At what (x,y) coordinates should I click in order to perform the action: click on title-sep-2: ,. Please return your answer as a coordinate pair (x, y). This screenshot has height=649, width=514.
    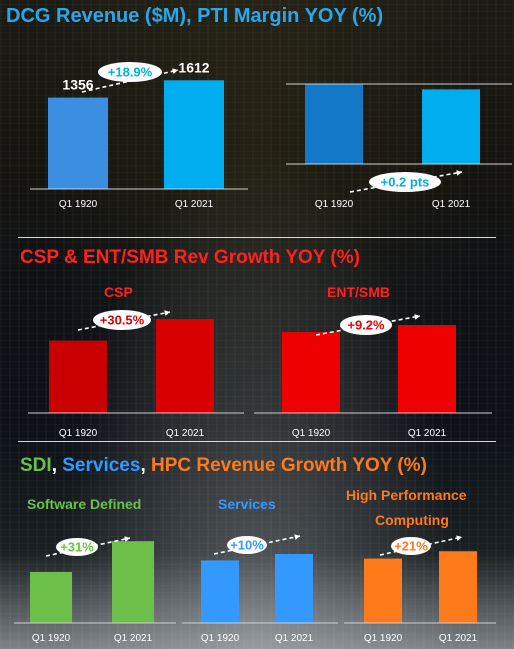
    Looking at the image, I should click on (145, 465).